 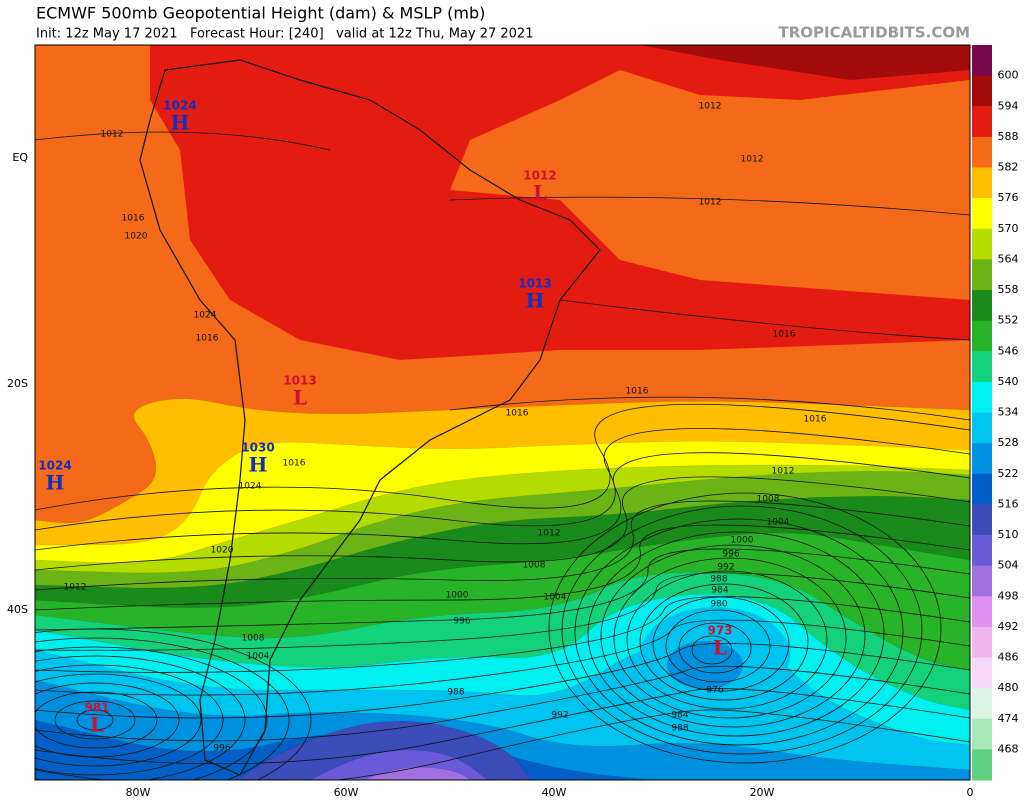 What do you see at coordinates (534, 284) in the screenshot?
I see `center-pressure: 1013` at bounding box center [534, 284].